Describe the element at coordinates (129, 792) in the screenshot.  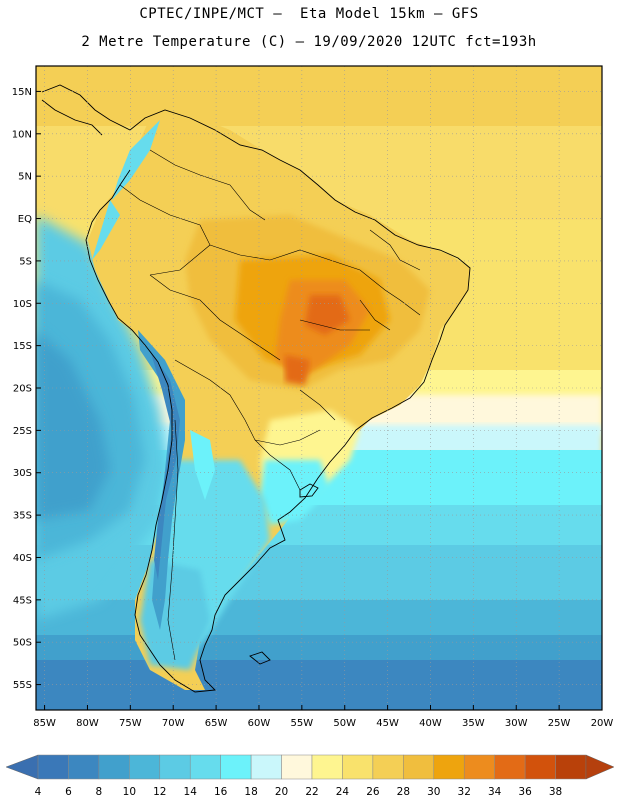
I see `colorbar-label: 10` at that location.